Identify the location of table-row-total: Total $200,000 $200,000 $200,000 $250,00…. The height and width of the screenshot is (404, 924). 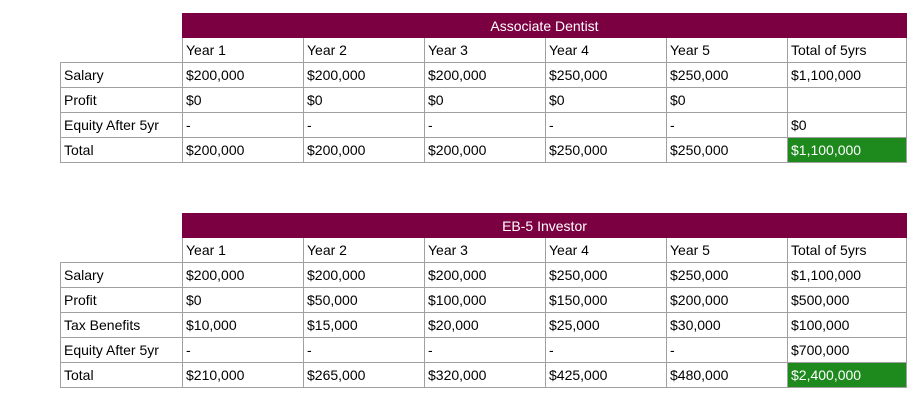
(483, 150).